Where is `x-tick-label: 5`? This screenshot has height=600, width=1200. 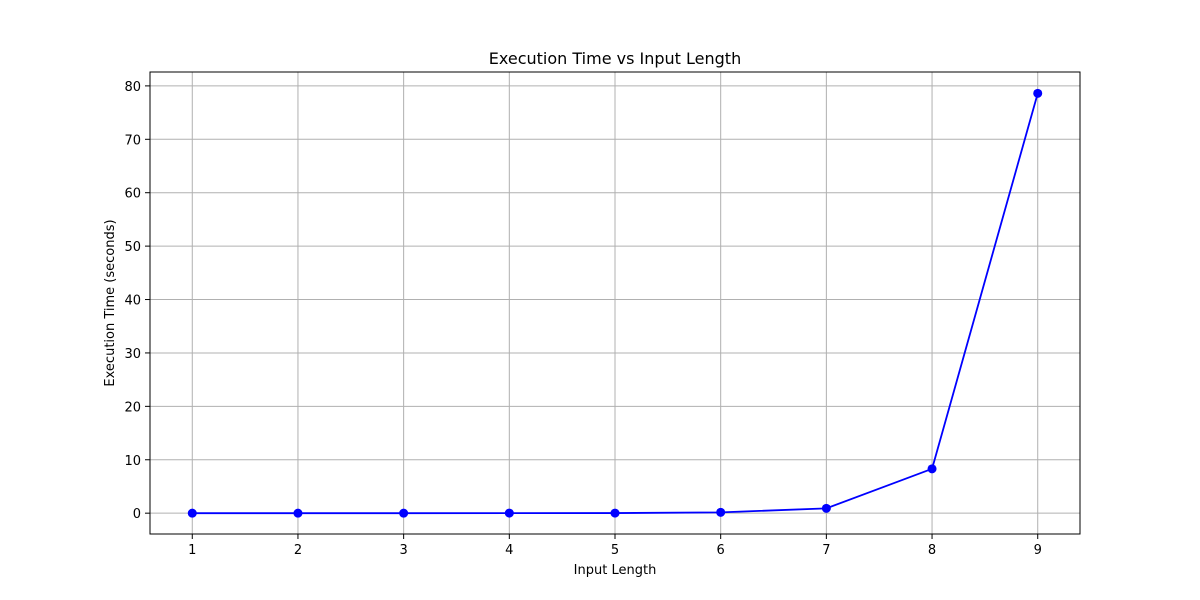
x-tick-label: 5 is located at coordinates (615, 550).